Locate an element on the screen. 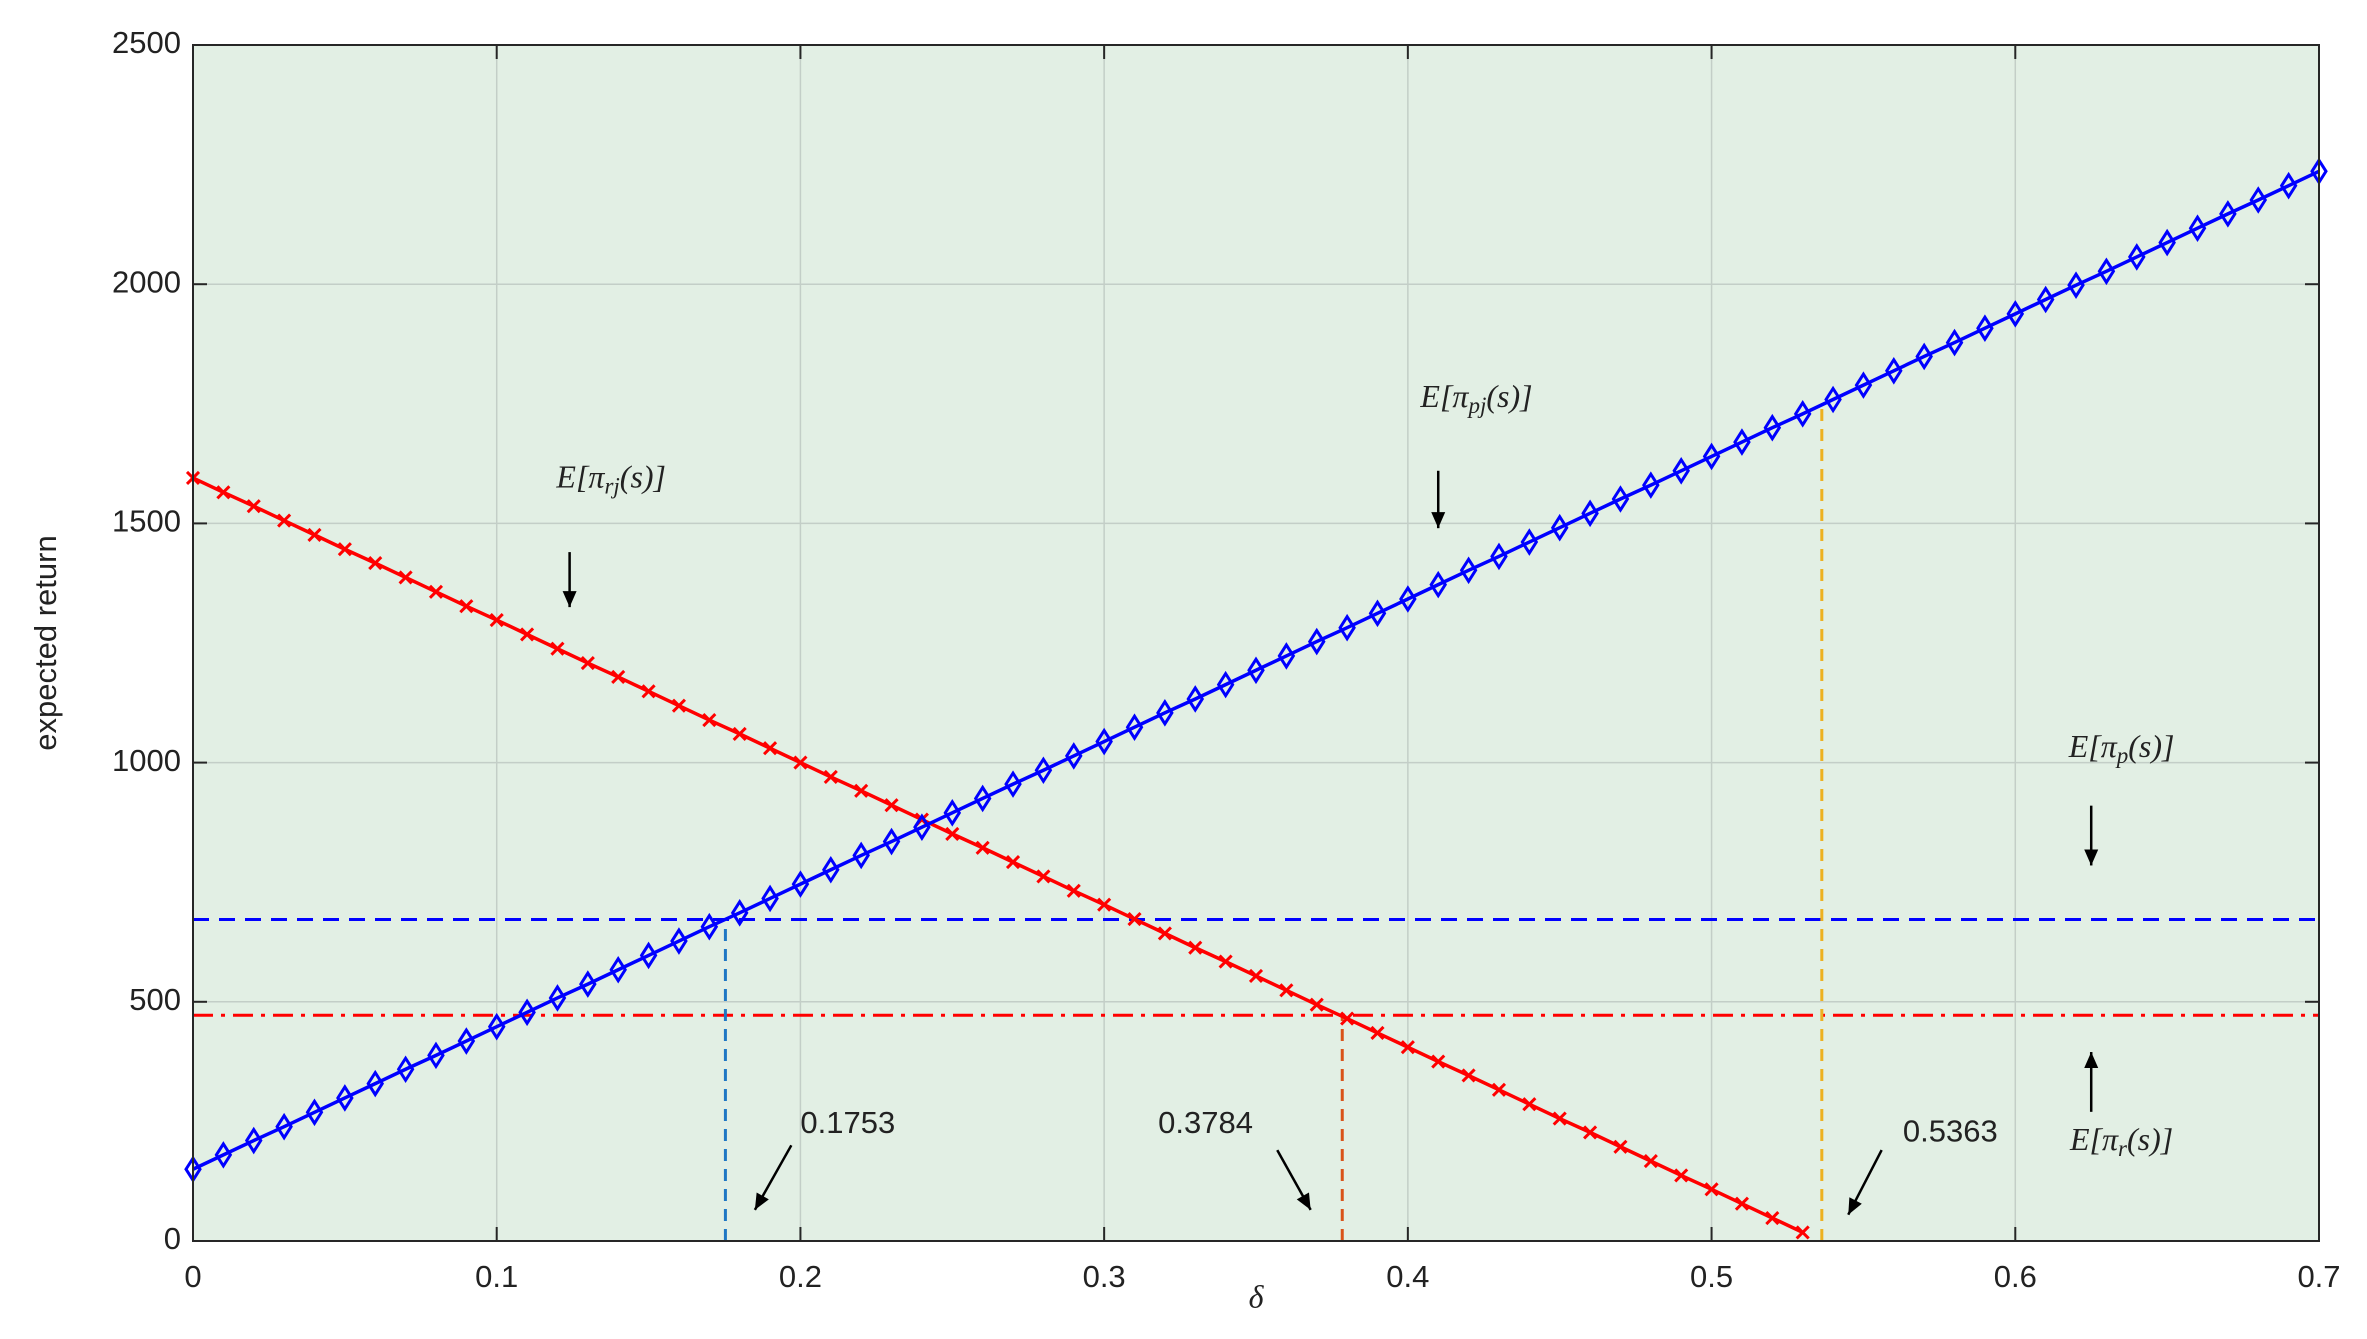 Image resolution: width=2367 pixels, height=1339 pixels. x-tick-label: 0.7 is located at coordinates (2318, 1276).